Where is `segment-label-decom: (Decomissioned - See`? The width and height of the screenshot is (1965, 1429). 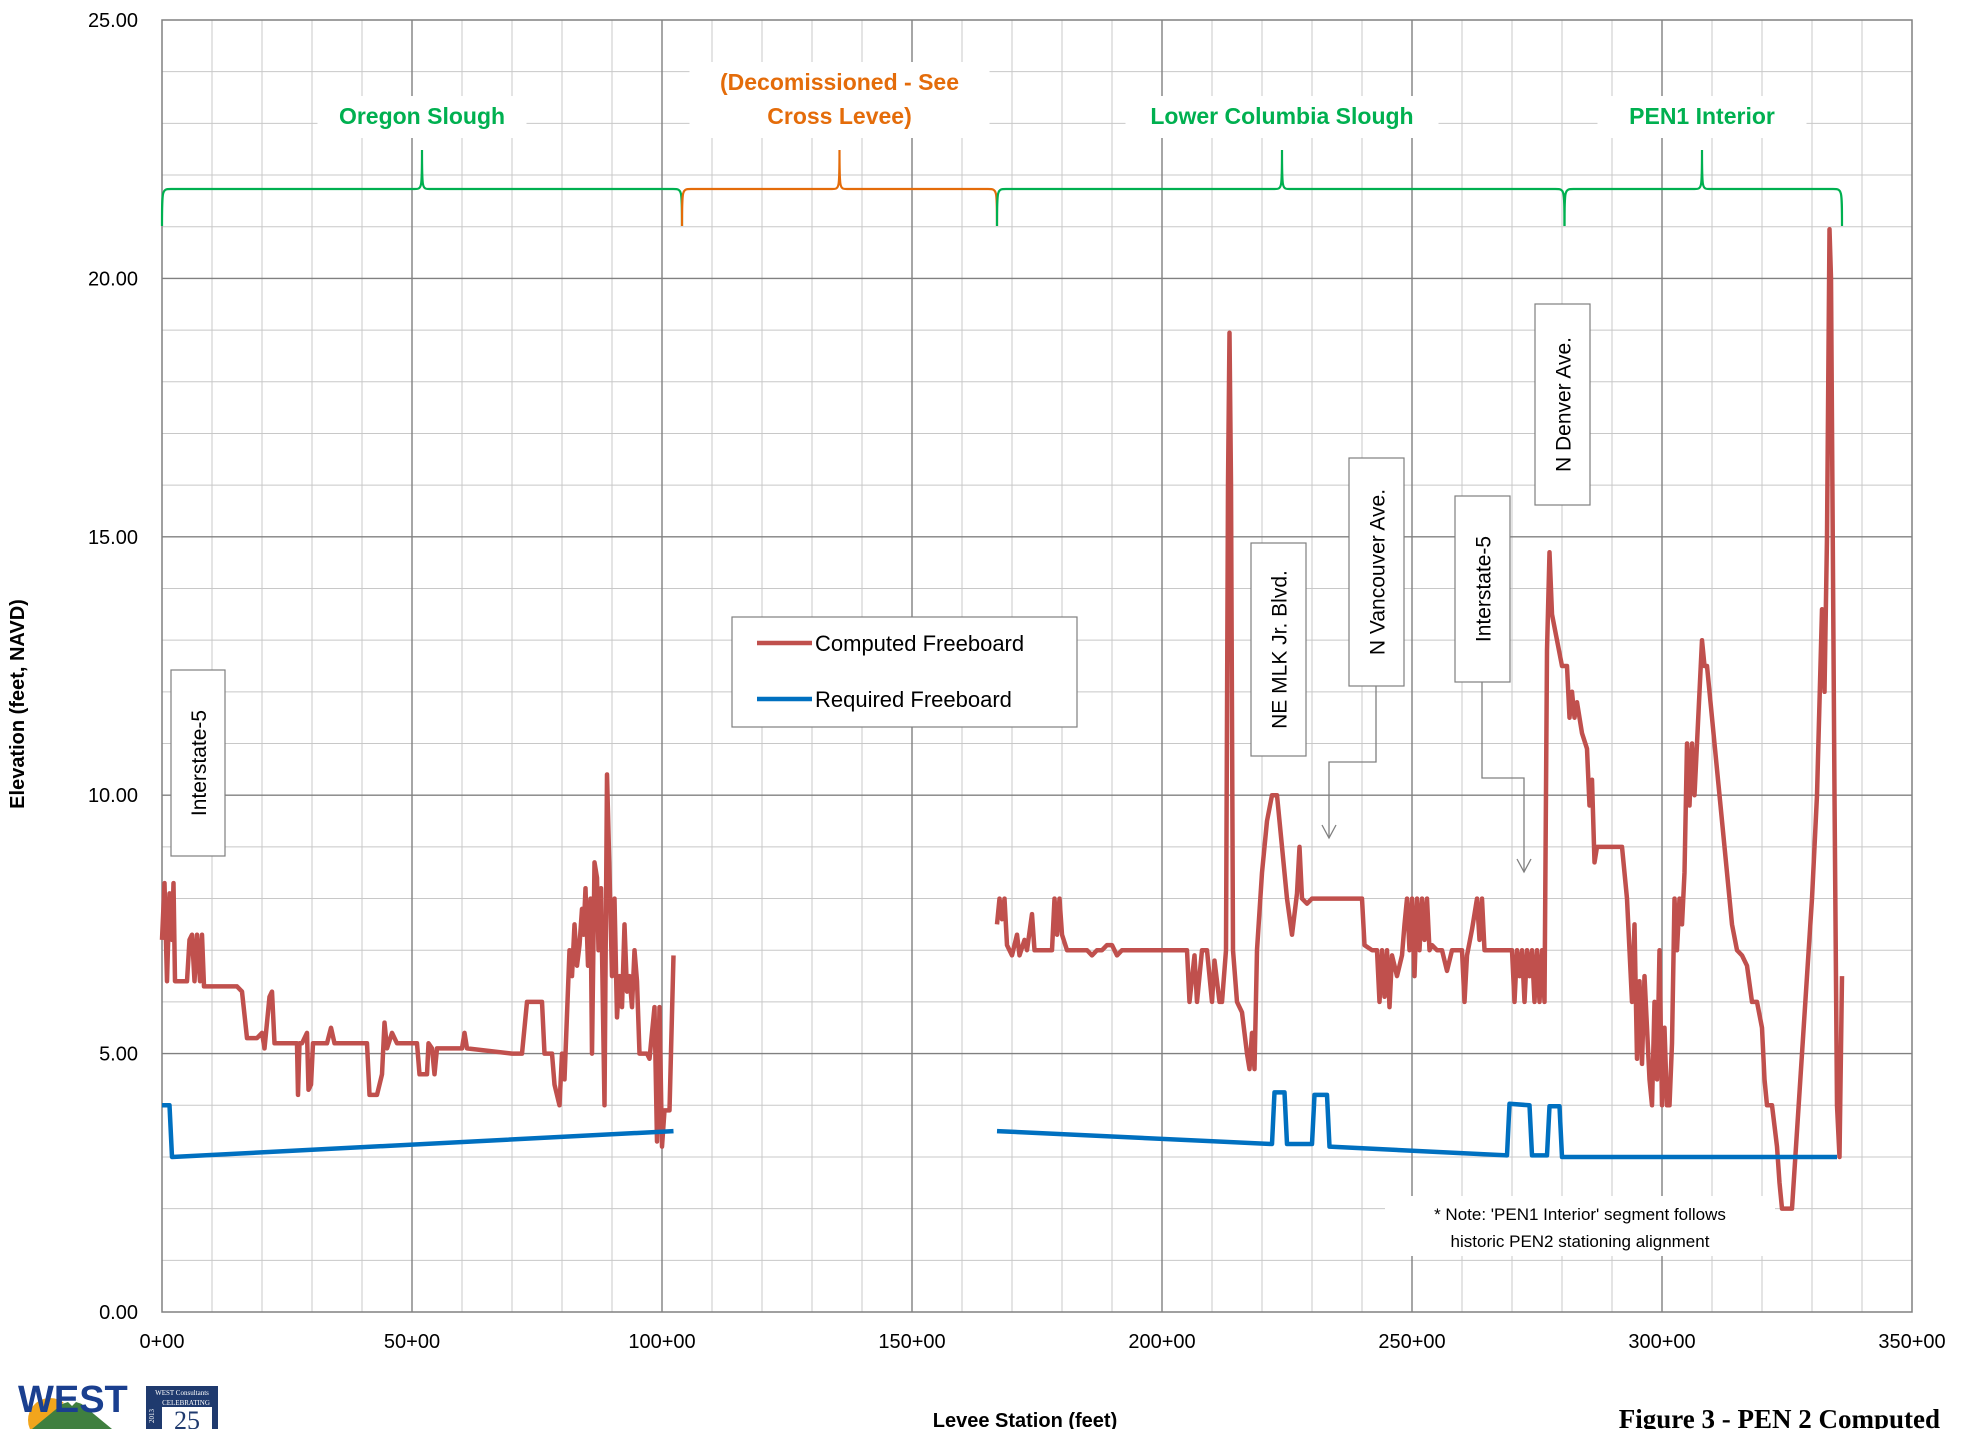 segment-label-decom: (Decomissioned - See is located at coordinates (839, 82).